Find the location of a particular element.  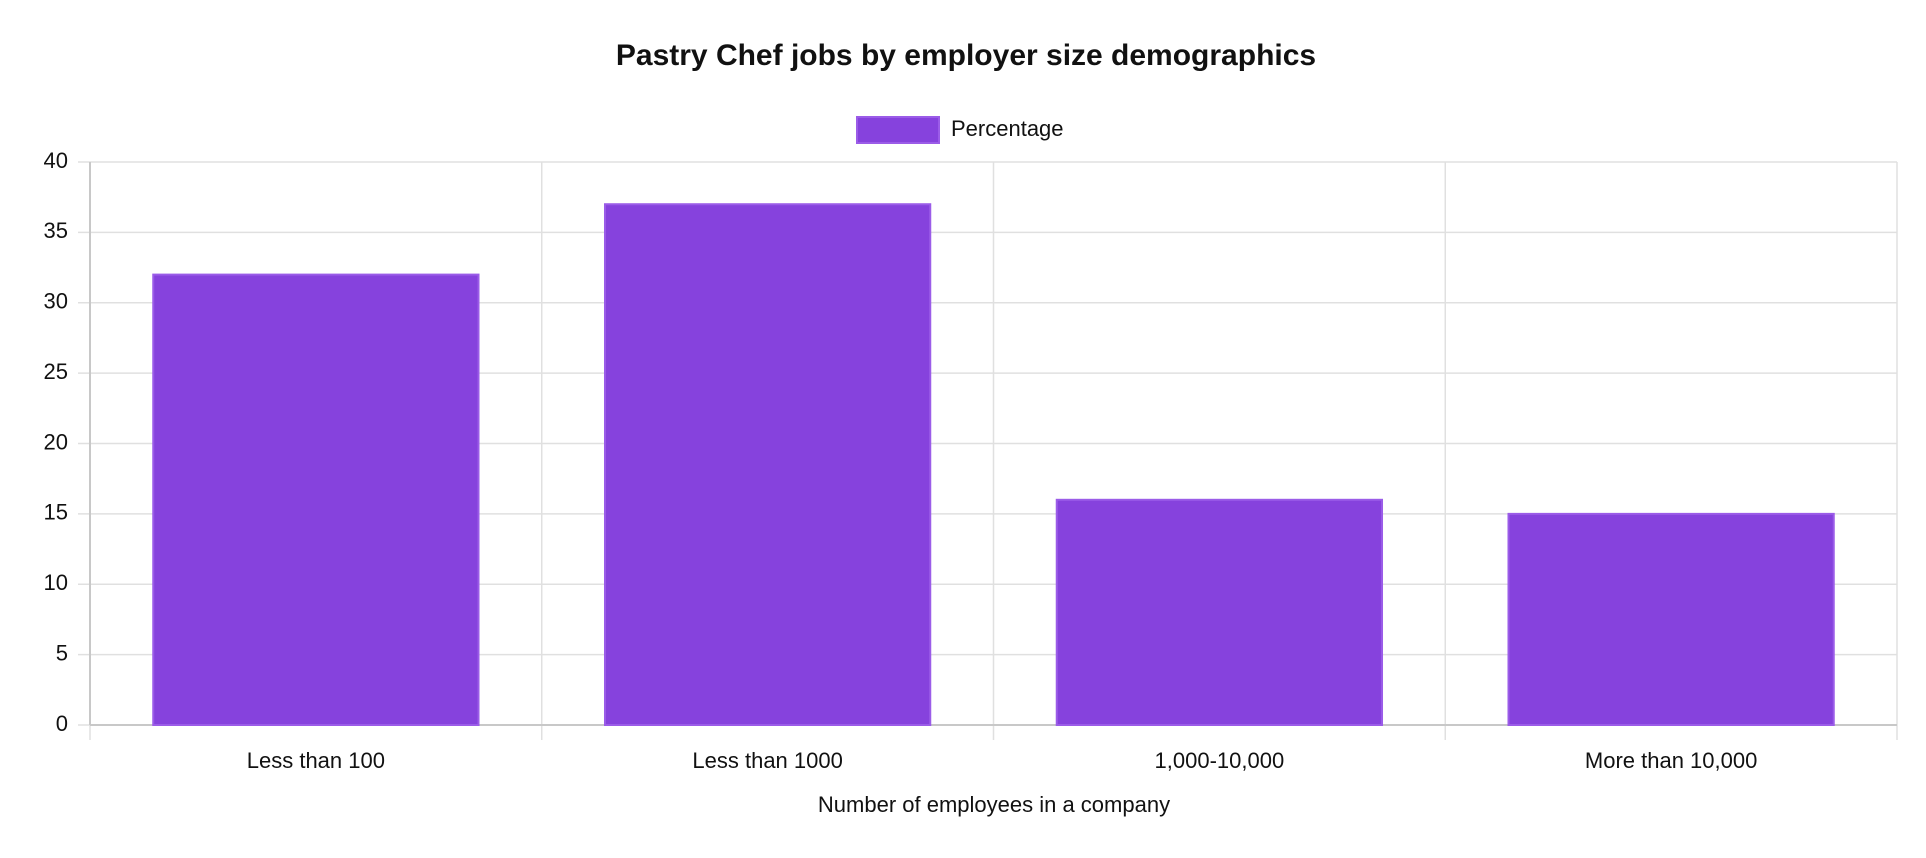

y-tick-label: 15 is located at coordinates (56, 512).